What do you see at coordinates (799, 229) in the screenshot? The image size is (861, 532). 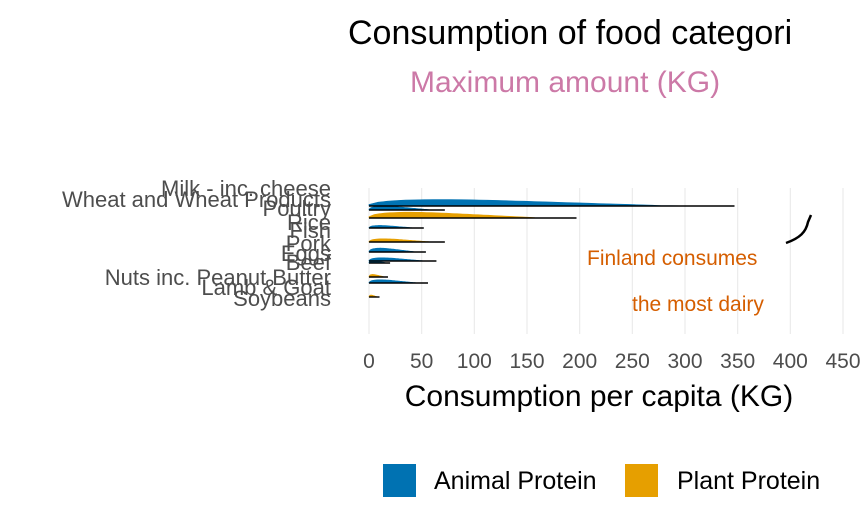 I see `annotation-arrow` at bounding box center [799, 229].